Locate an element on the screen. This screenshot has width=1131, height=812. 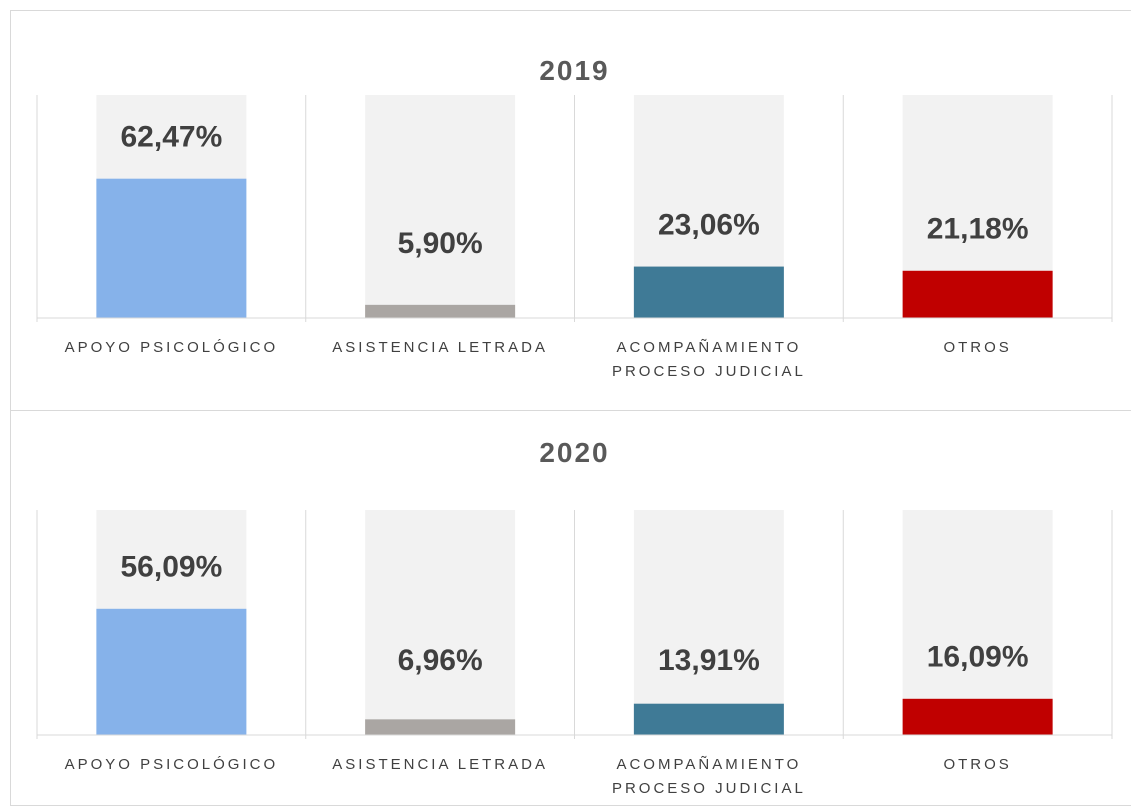
data-label: 23,06% is located at coordinates (709, 224).